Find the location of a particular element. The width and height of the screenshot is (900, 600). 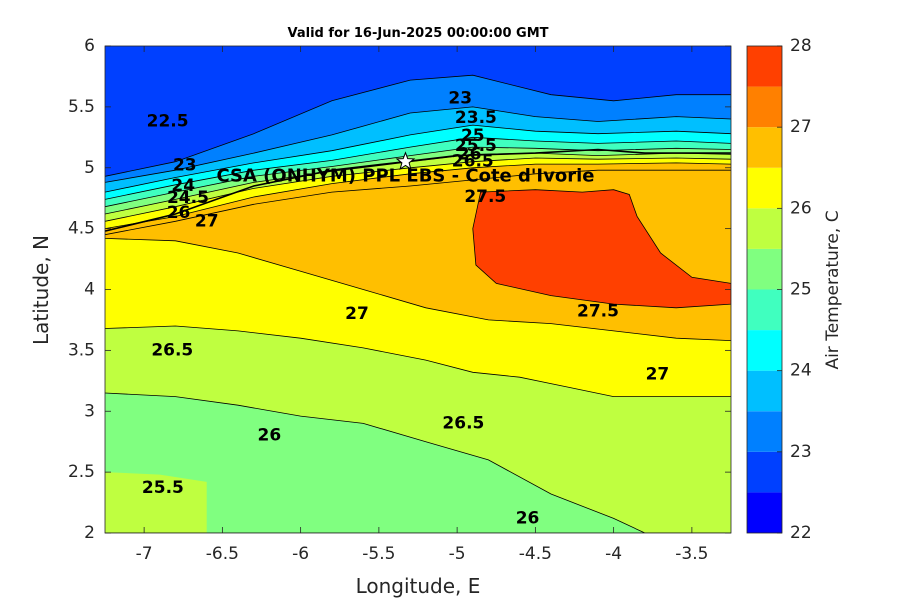

x-tick-label: -7 is located at coordinates (144, 554).